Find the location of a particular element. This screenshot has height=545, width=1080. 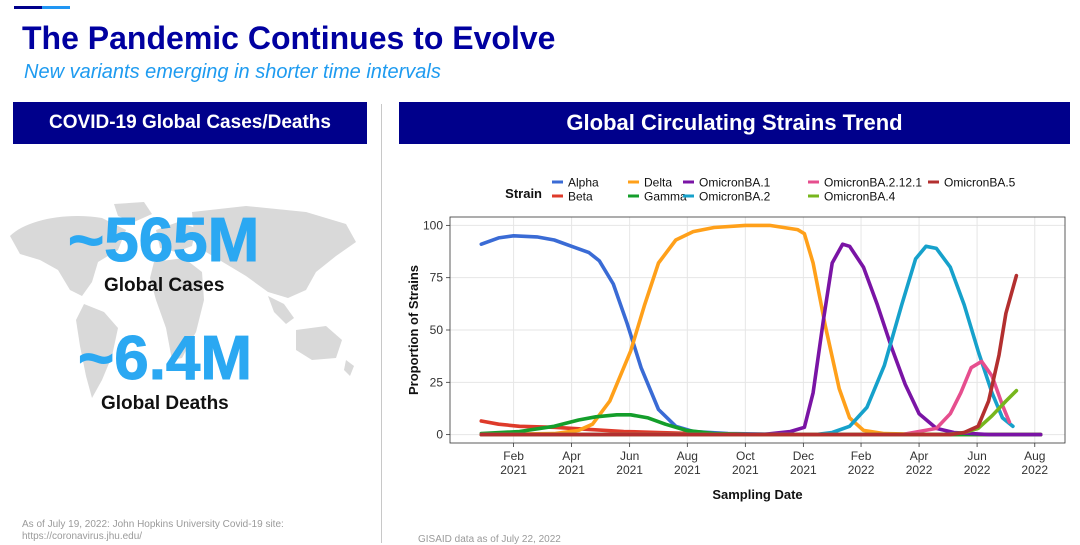

legend-swatch-omicronba.2 is located at coordinates (688, 196).